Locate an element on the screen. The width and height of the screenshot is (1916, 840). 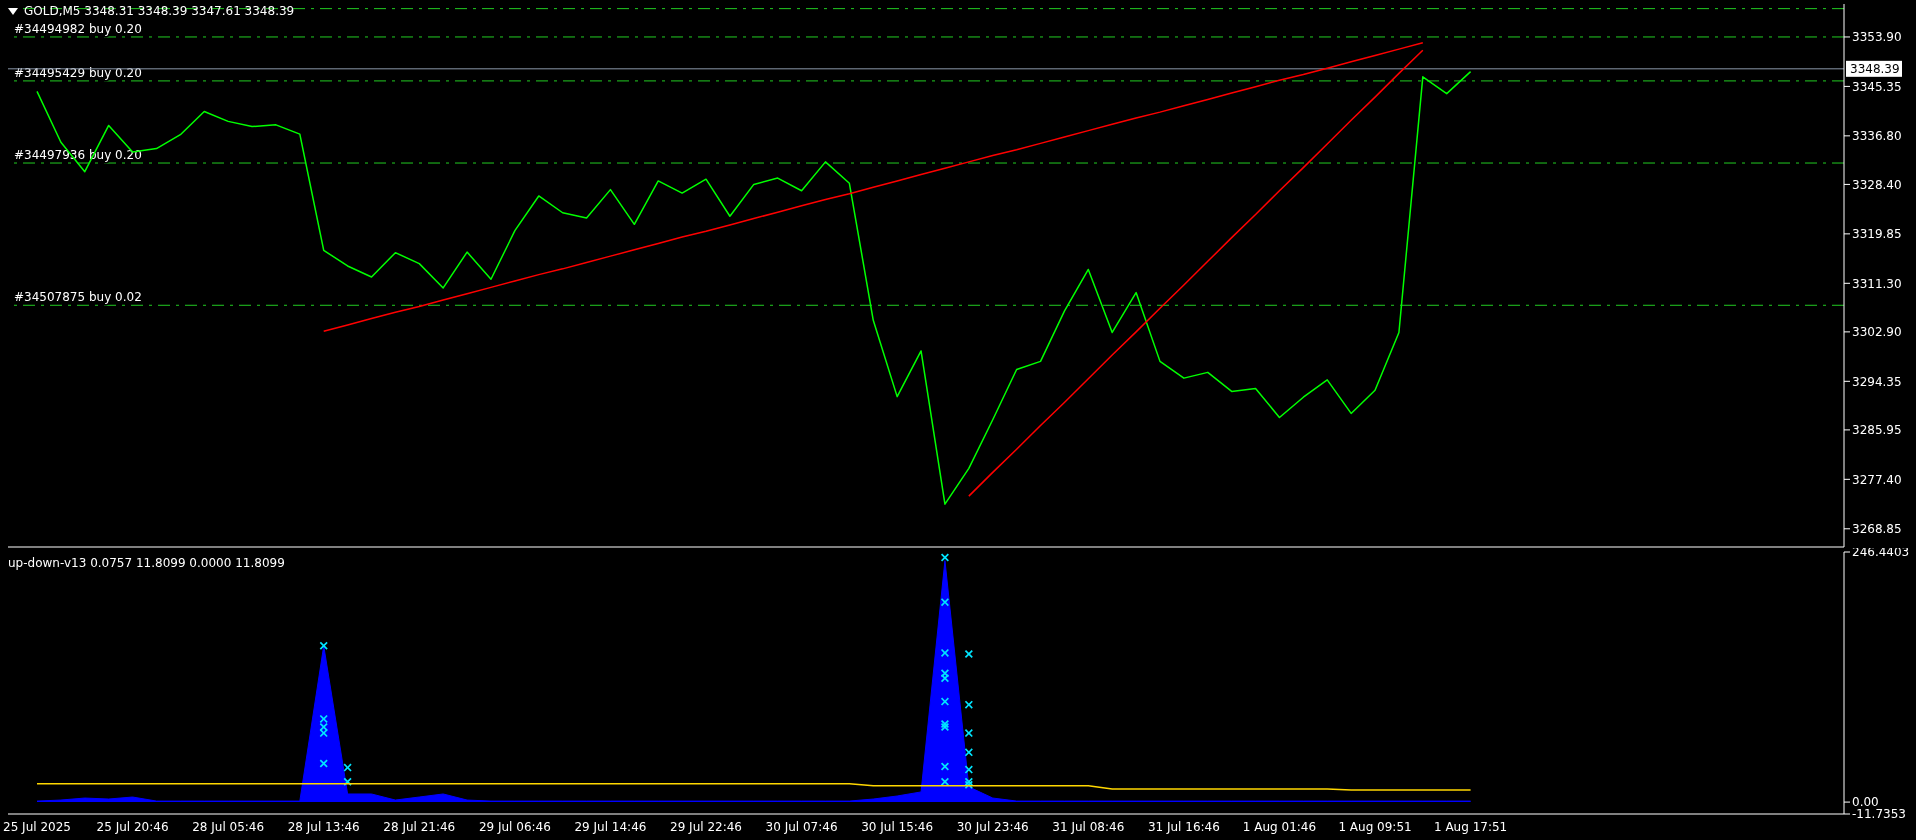
x-tick-label: 28 Jul 05:46 is located at coordinates (228, 826).